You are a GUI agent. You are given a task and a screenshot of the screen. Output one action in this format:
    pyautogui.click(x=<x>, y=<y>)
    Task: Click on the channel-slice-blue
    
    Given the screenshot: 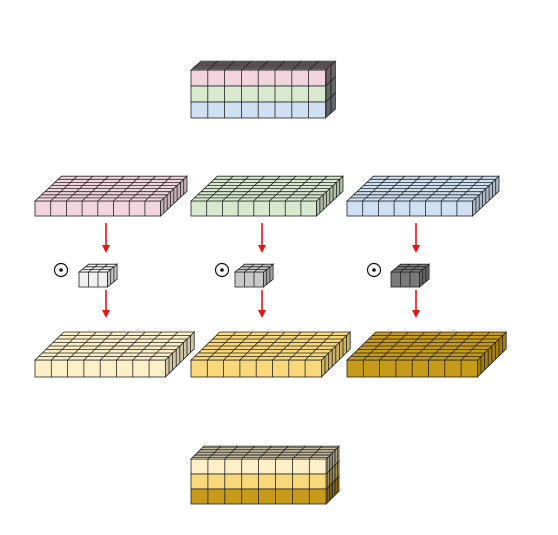 What is the action you would take?
    pyautogui.click(x=423, y=196)
    